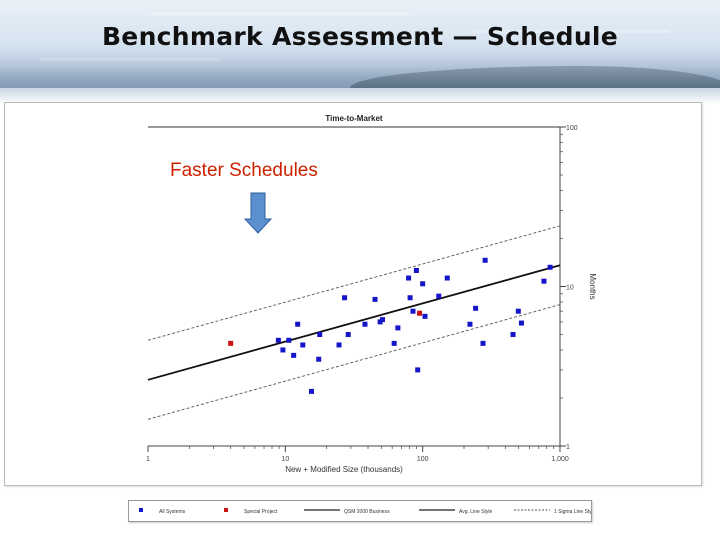 This screenshot has height=540, width=720. What do you see at coordinates (535, 77) in the screenshot?
I see `landscape-decoration` at bounding box center [535, 77].